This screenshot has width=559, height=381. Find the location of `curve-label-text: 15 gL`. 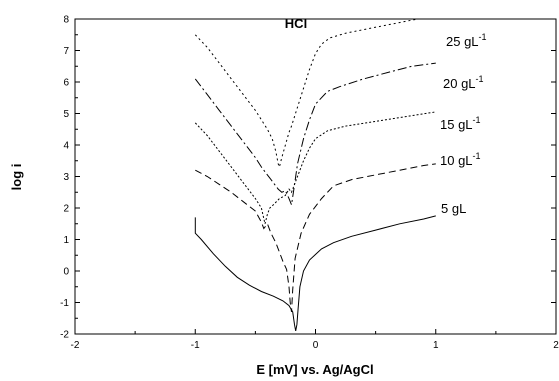

curve-label-text: 15 gL is located at coordinates (456, 124).